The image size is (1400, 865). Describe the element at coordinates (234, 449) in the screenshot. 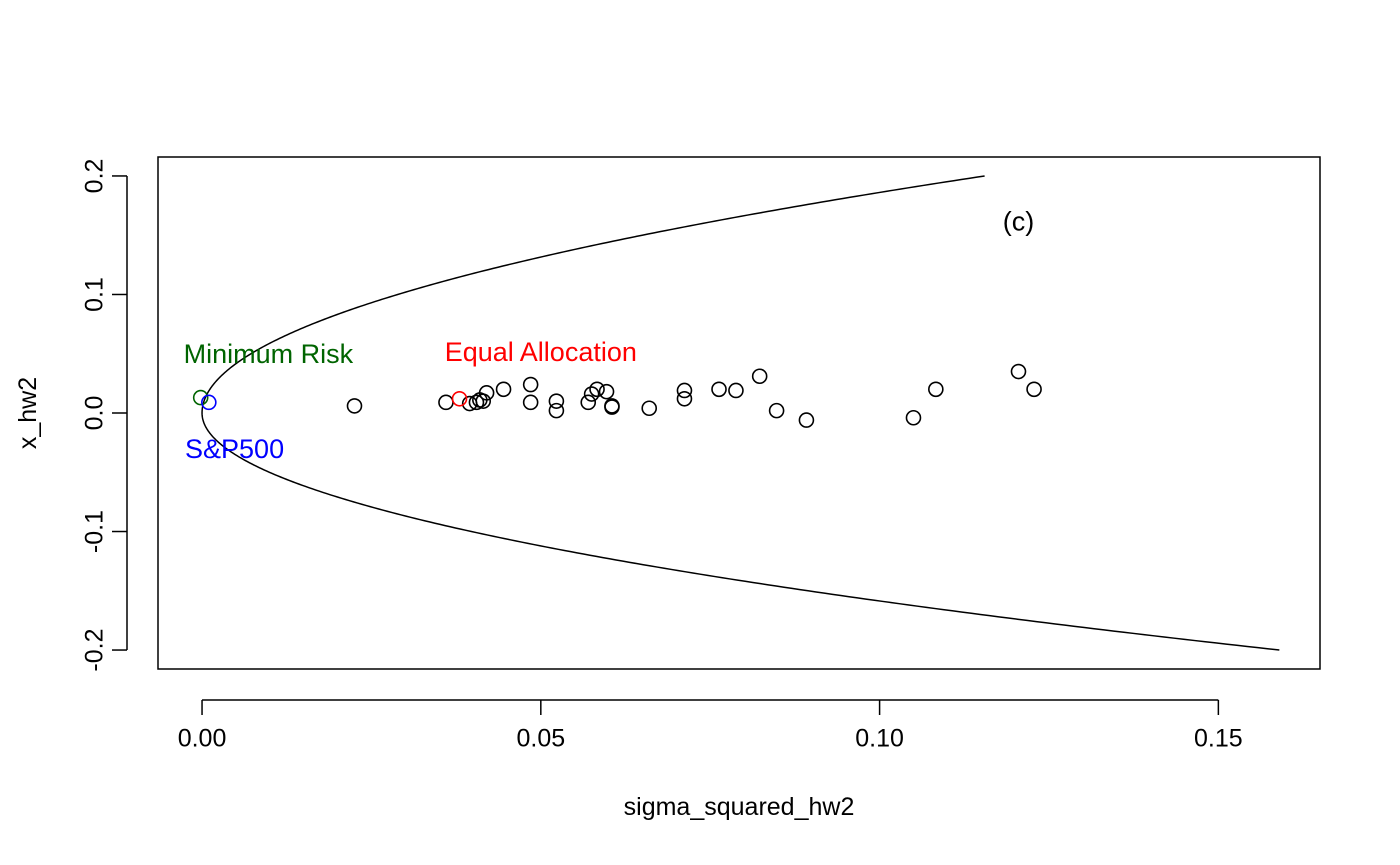

I see `annotation-sp500: S&P500` at that location.